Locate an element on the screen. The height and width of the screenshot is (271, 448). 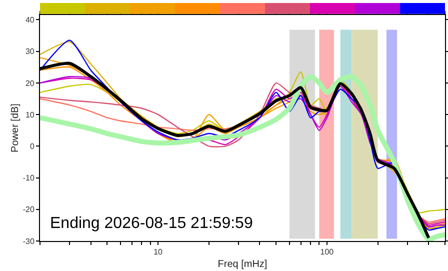
y-tick-label: -10 is located at coordinates (28, 178).